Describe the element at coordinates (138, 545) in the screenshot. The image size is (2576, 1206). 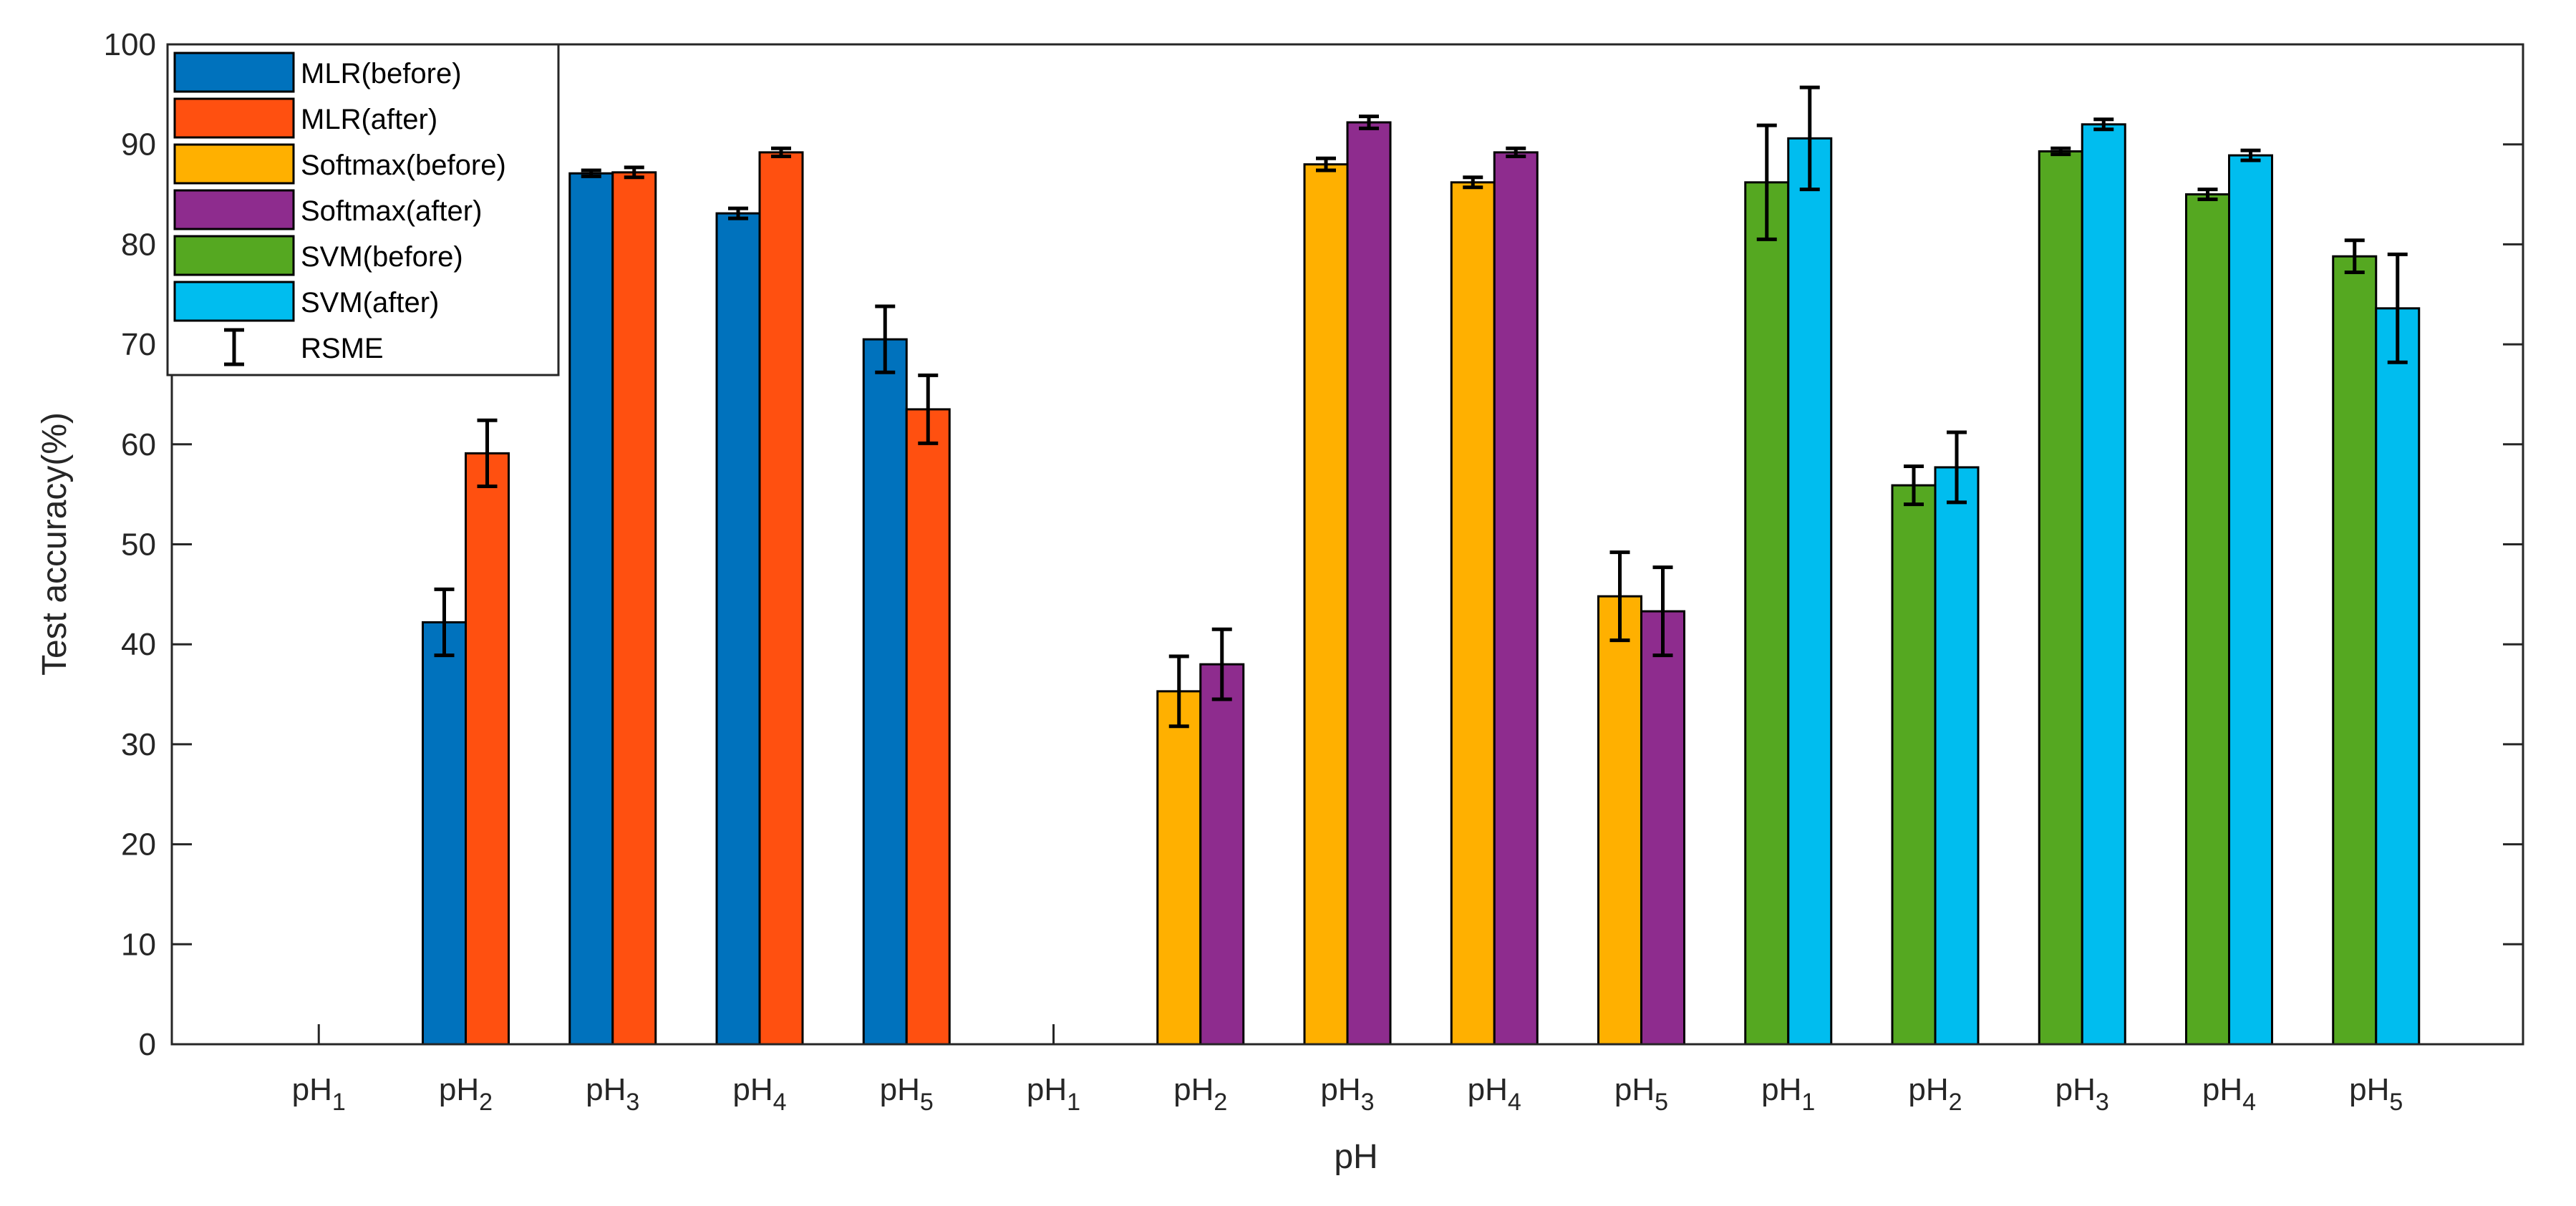
I see `y-tick-label: 50` at that location.